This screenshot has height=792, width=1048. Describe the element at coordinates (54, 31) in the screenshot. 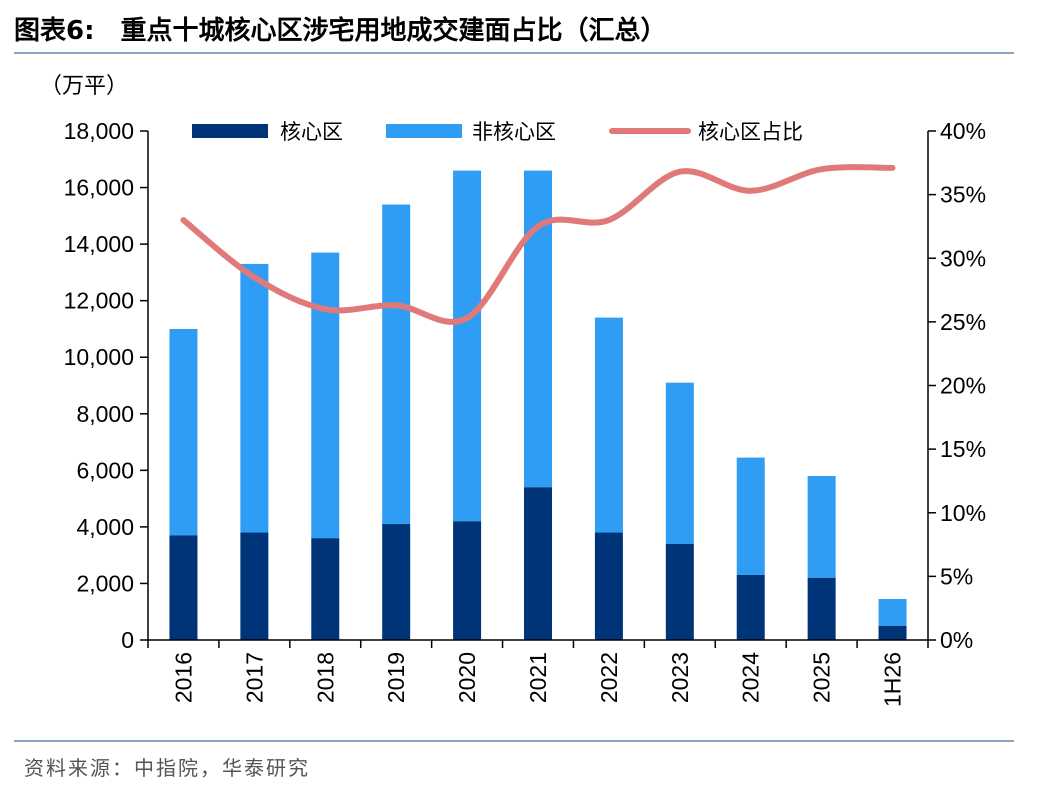

I see `figure-label: 图表6:` at that location.